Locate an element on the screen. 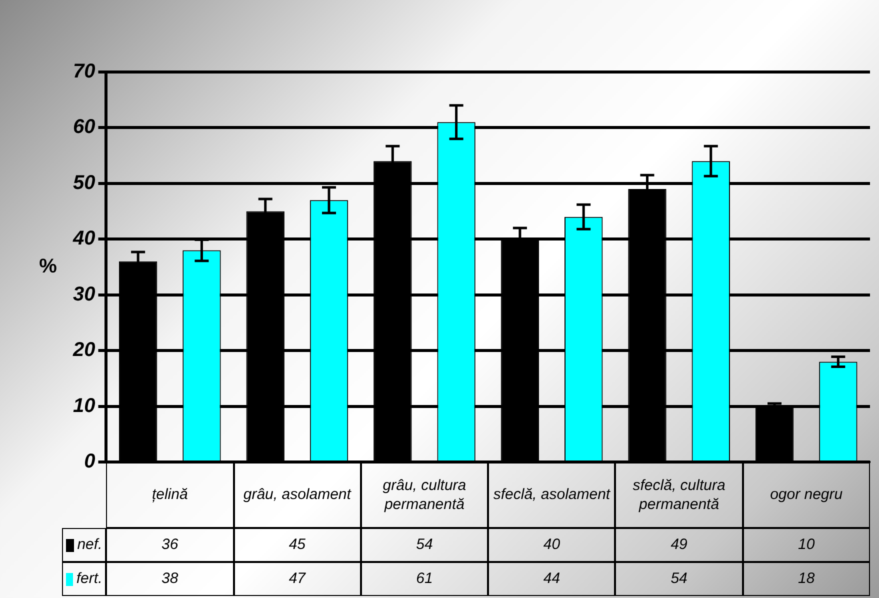 The height and width of the screenshot is (598, 879). data-label: 49 is located at coordinates (679, 545).